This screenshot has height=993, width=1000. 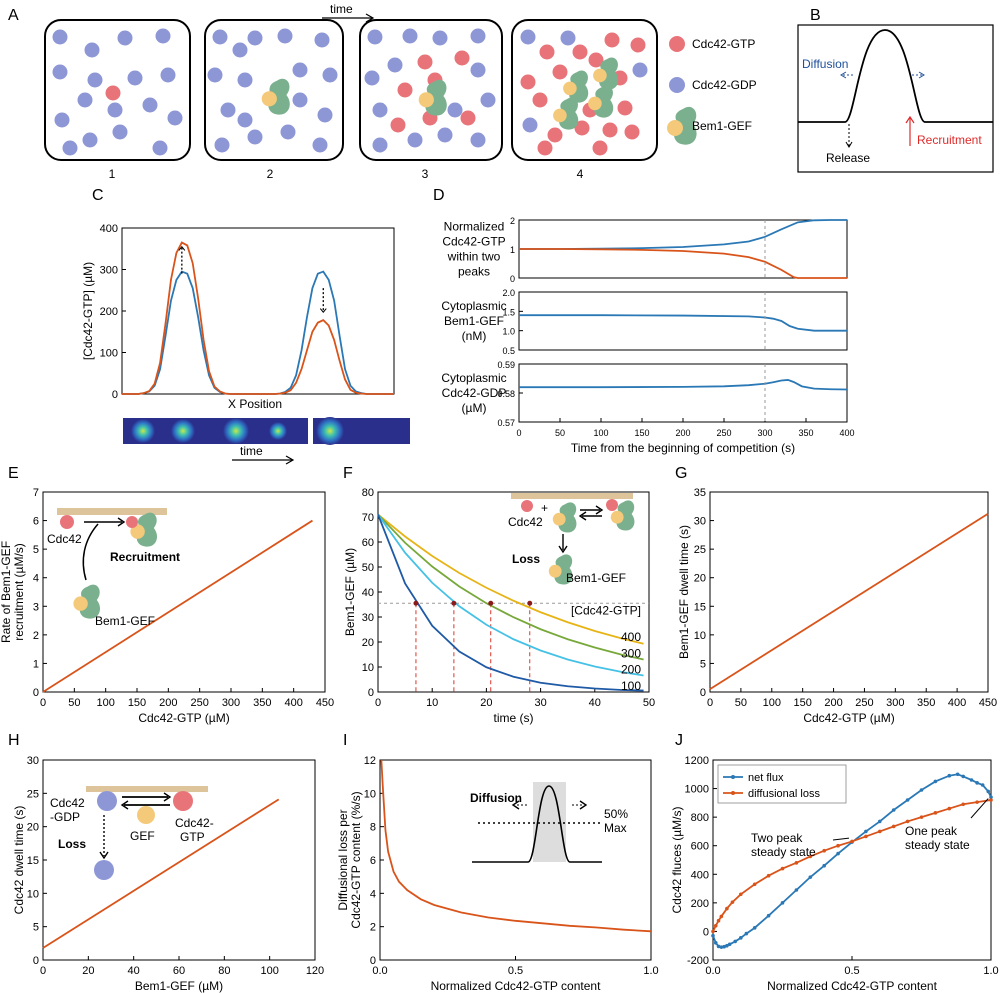 I want to click on half-point, so click(x=491, y=603).